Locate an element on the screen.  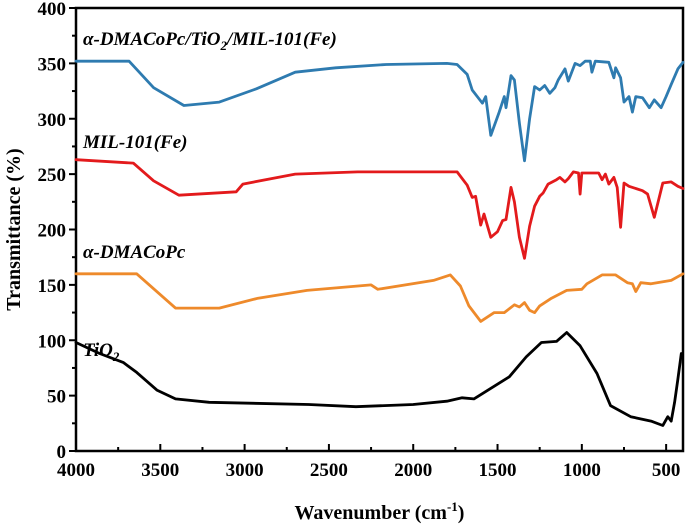
x-tick-label: 3500 is located at coordinates (160, 470).